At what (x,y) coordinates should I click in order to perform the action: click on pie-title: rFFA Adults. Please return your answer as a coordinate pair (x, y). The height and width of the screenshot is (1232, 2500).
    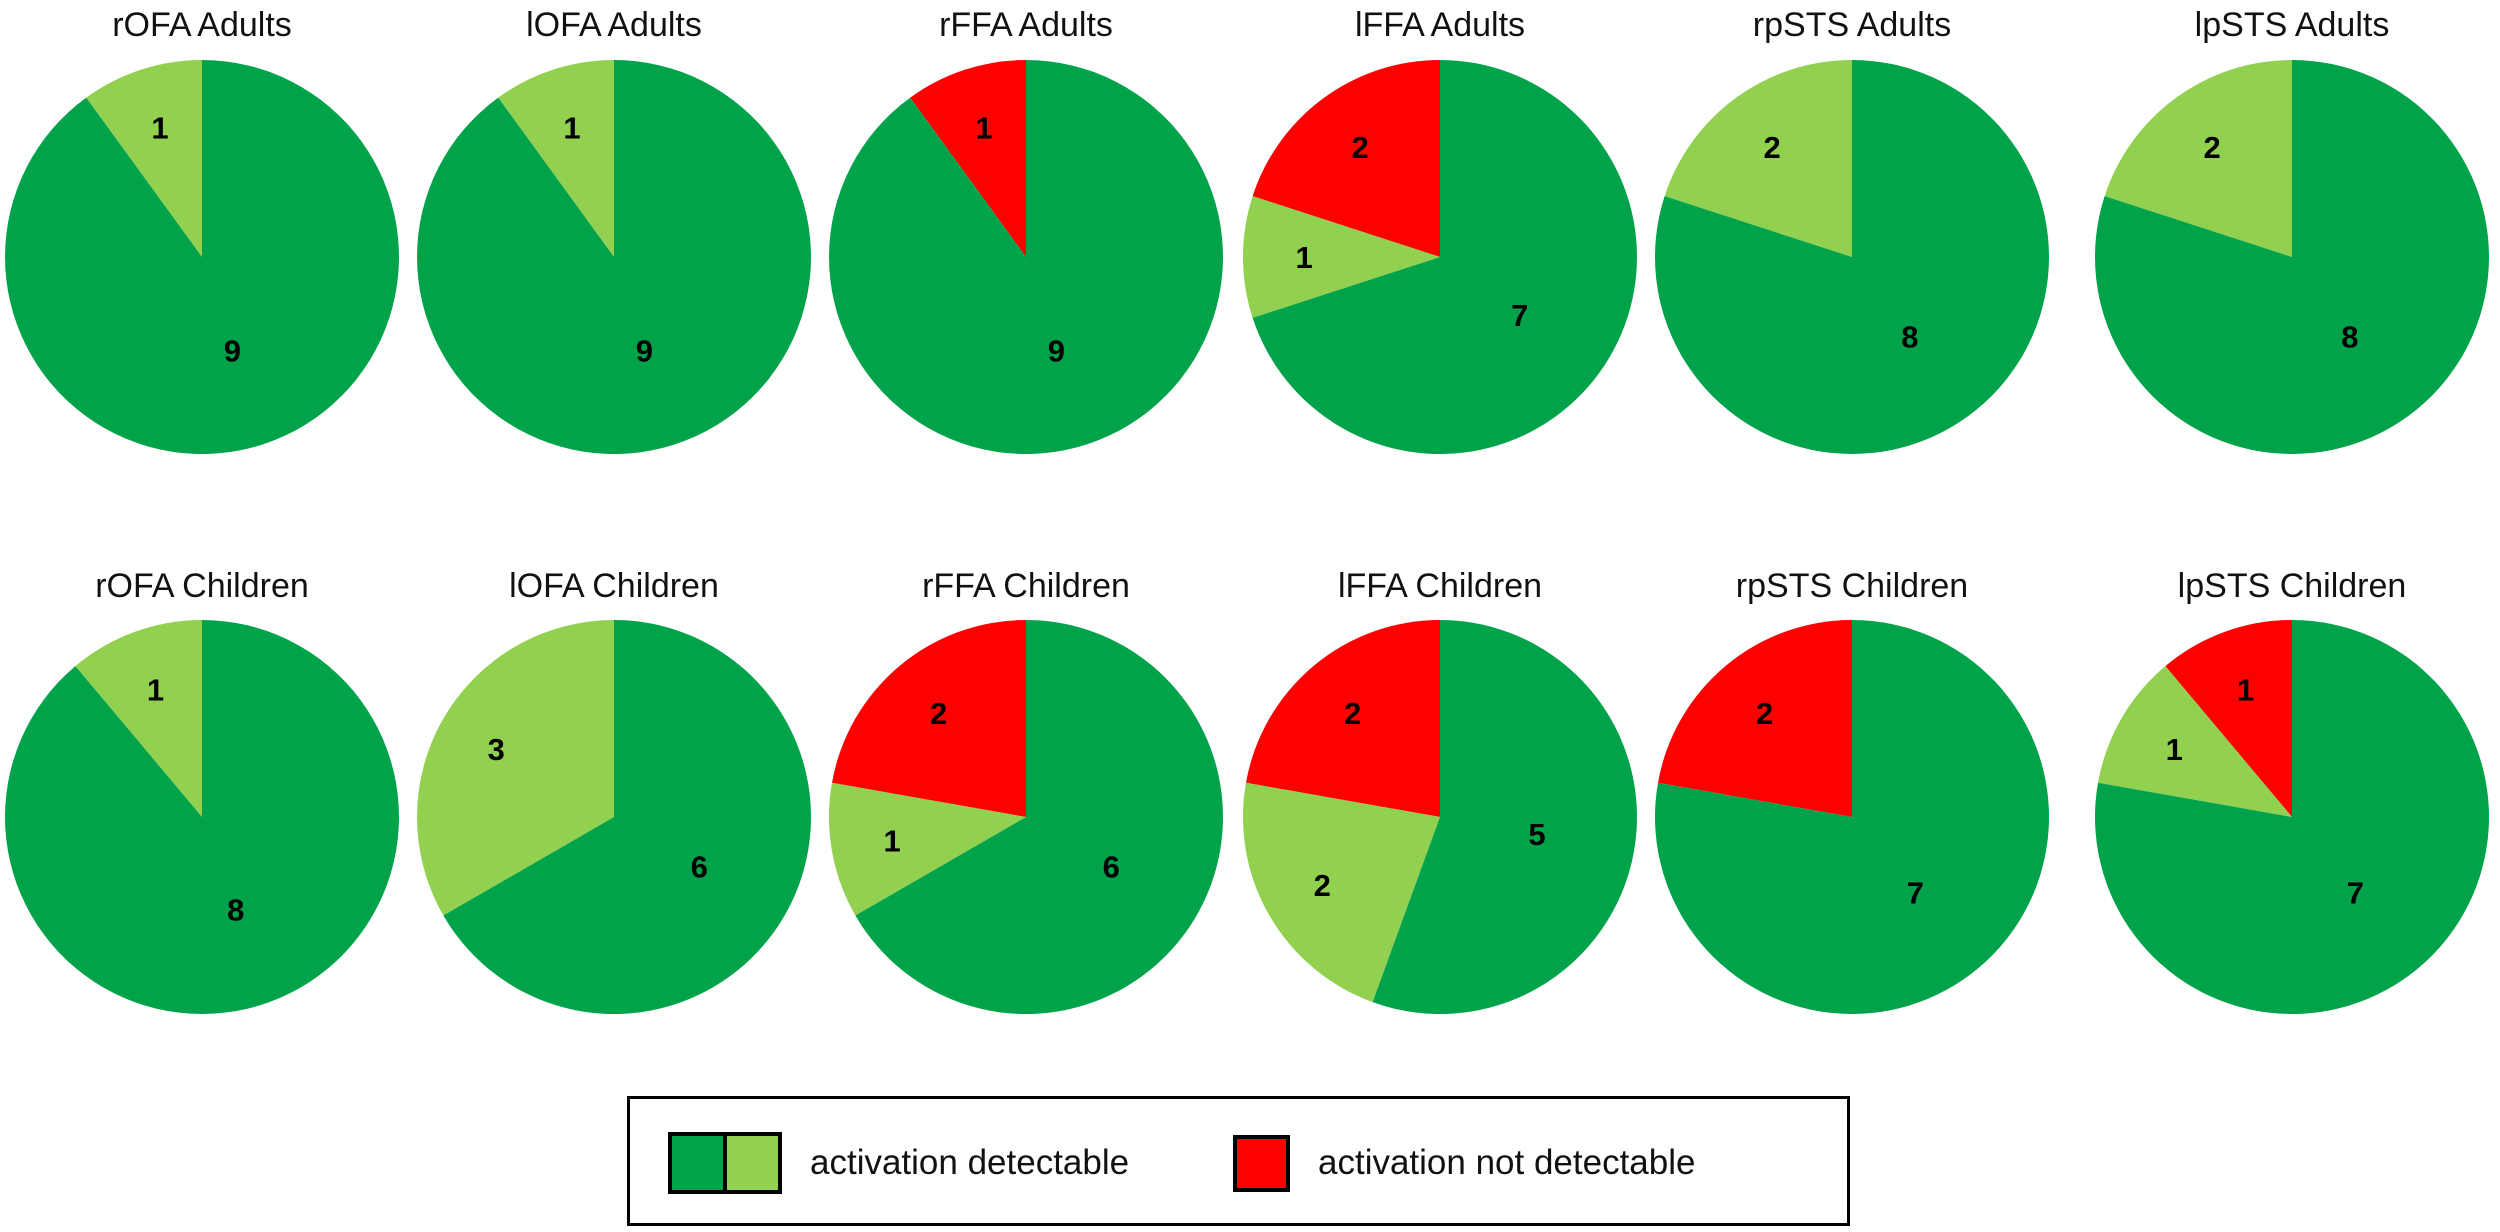
    Looking at the image, I should click on (1026, 25).